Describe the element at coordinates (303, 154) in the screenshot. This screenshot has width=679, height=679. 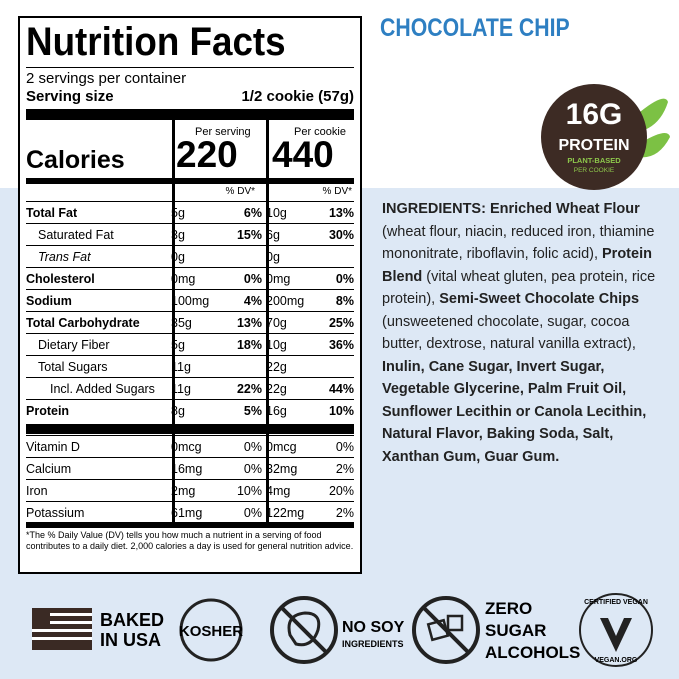
I see `calories: 440` at that location.